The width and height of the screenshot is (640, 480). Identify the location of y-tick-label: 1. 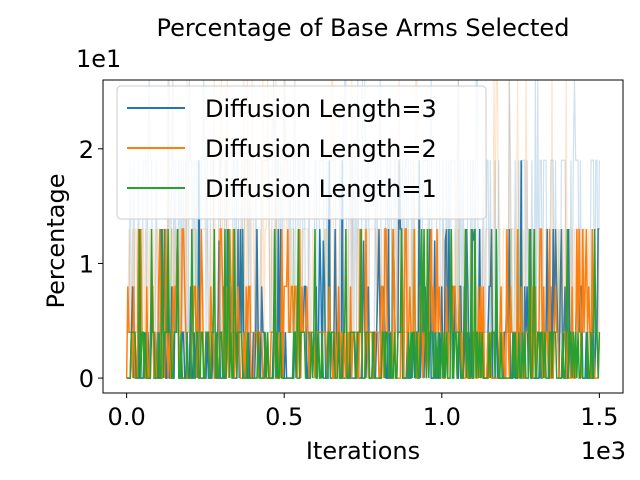
(86, 264).